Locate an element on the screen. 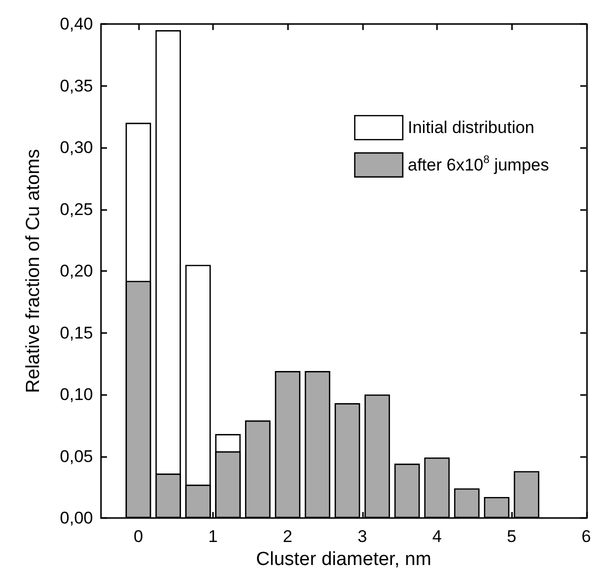 The image size is (594, 574). x-tick-label: 0 is located at coordinates (139, 536).